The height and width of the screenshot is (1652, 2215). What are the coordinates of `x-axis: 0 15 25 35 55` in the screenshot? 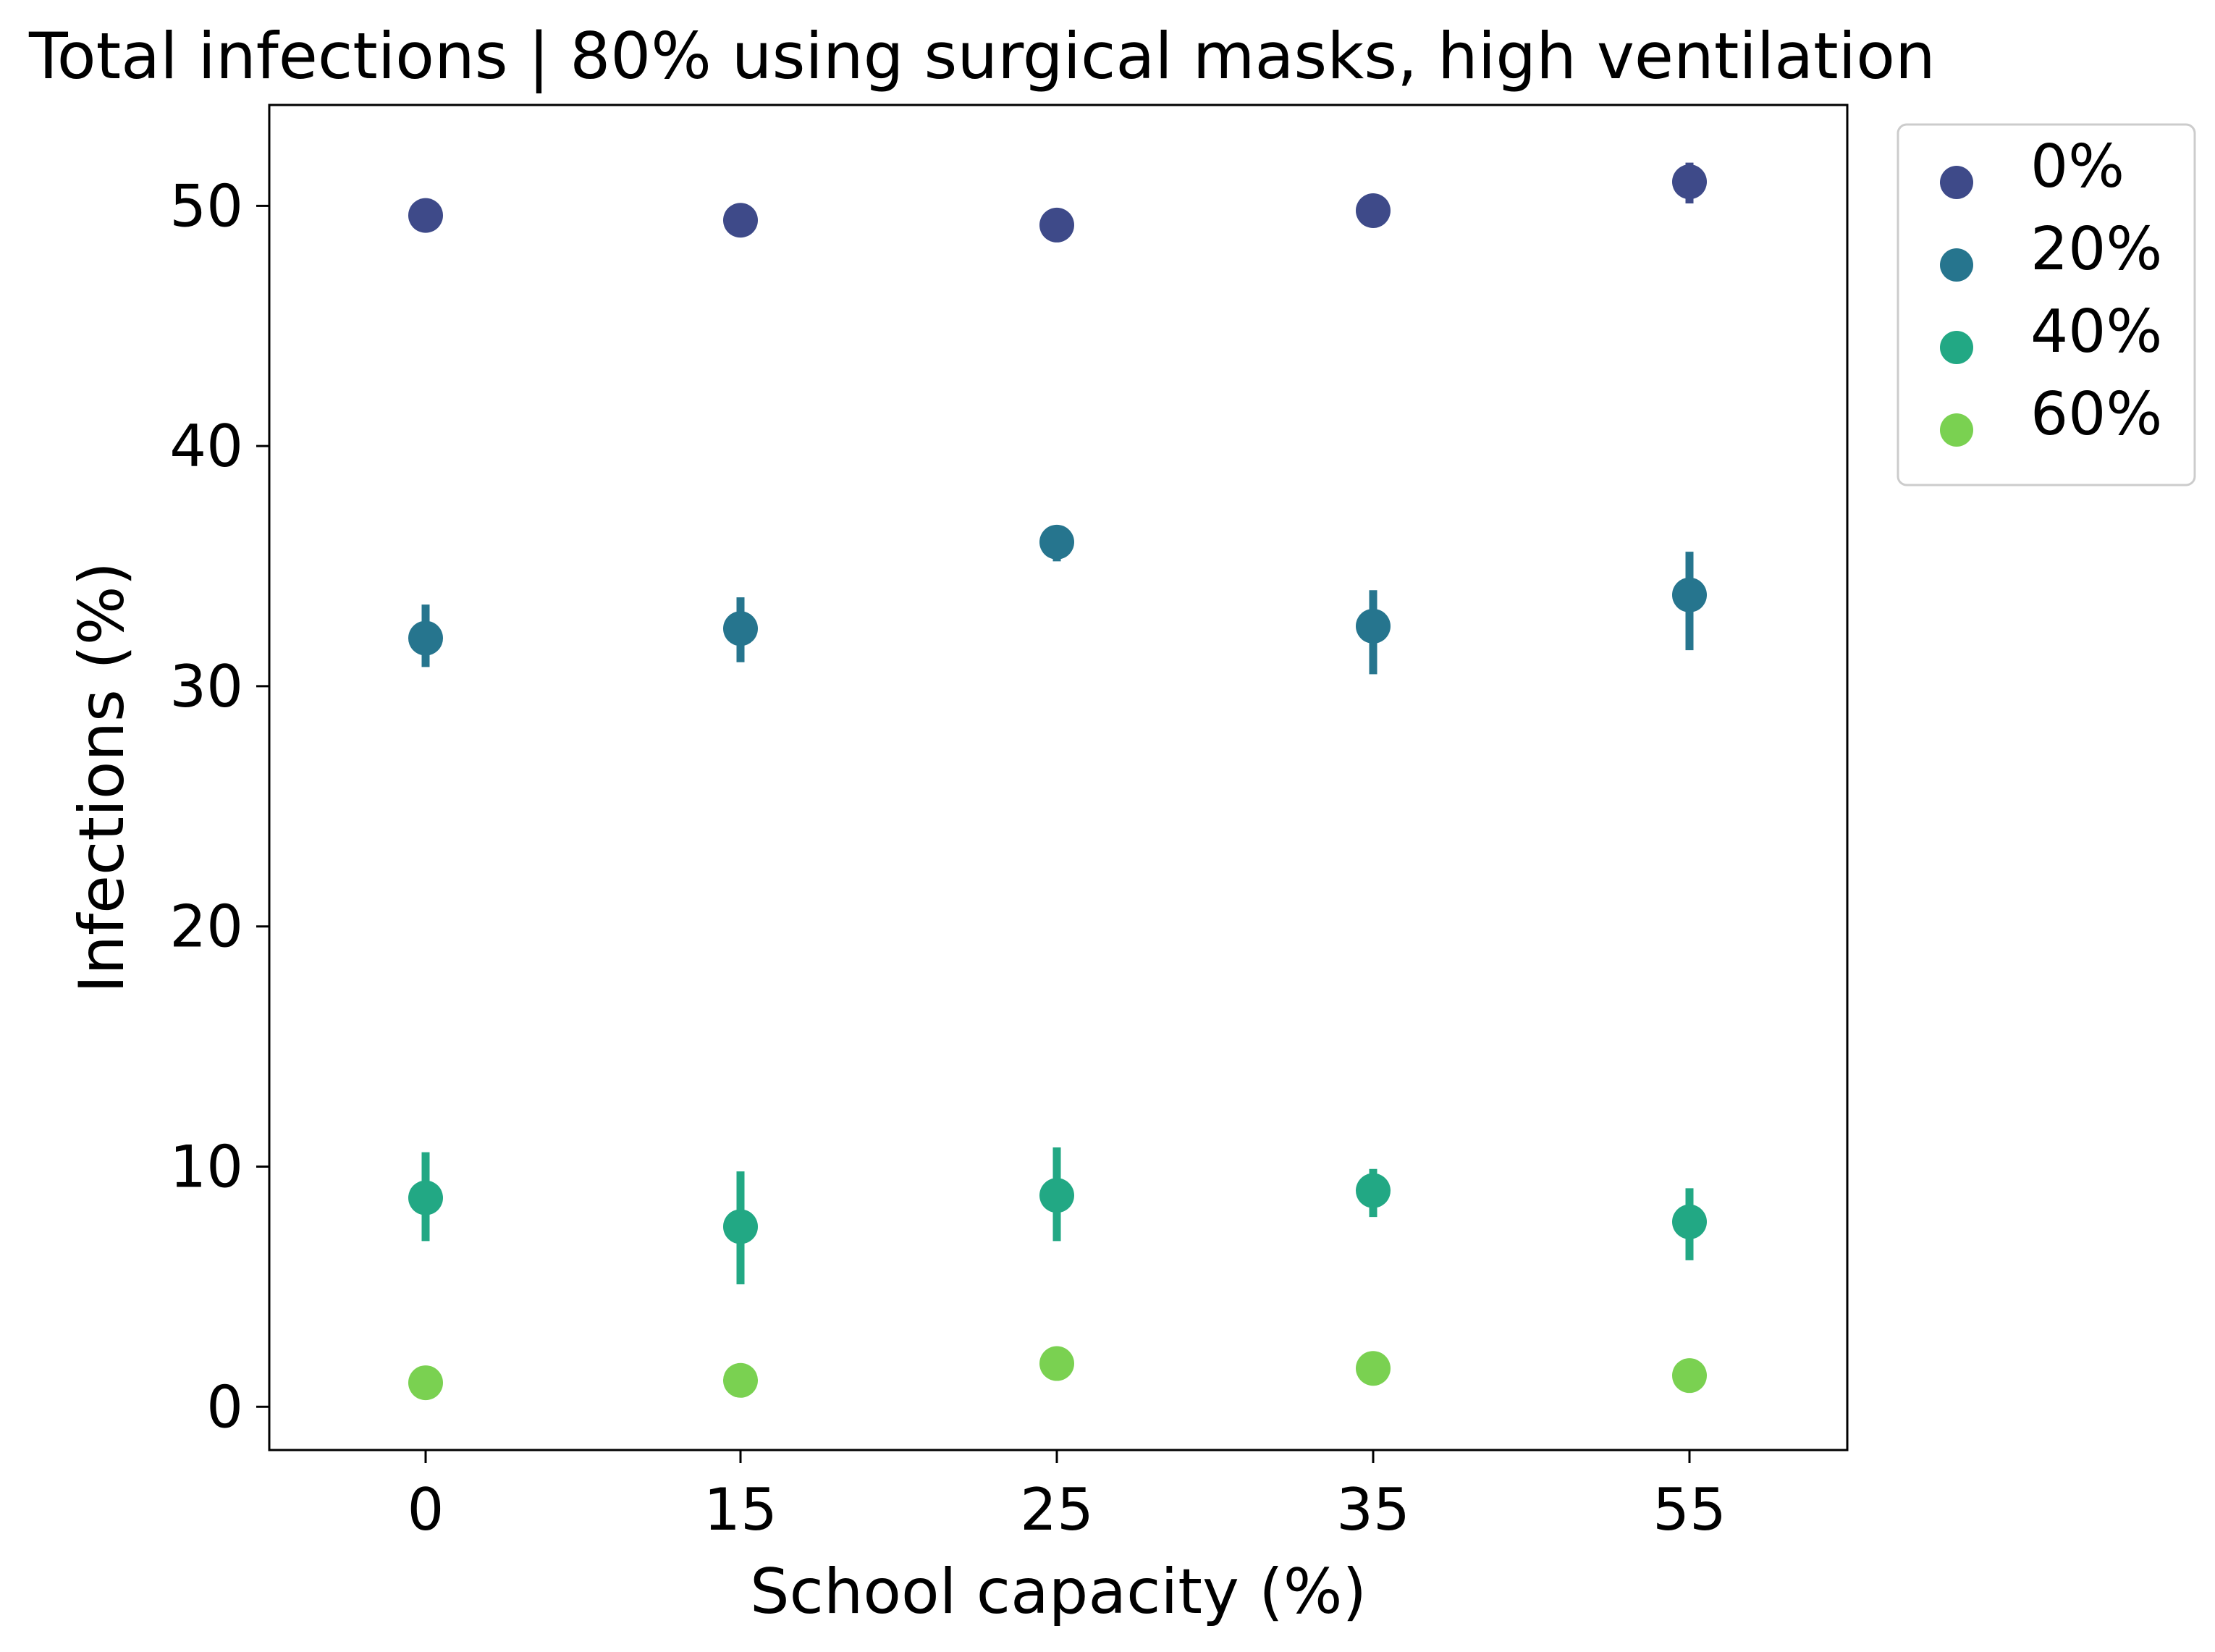 It's located at (1067, 1497).